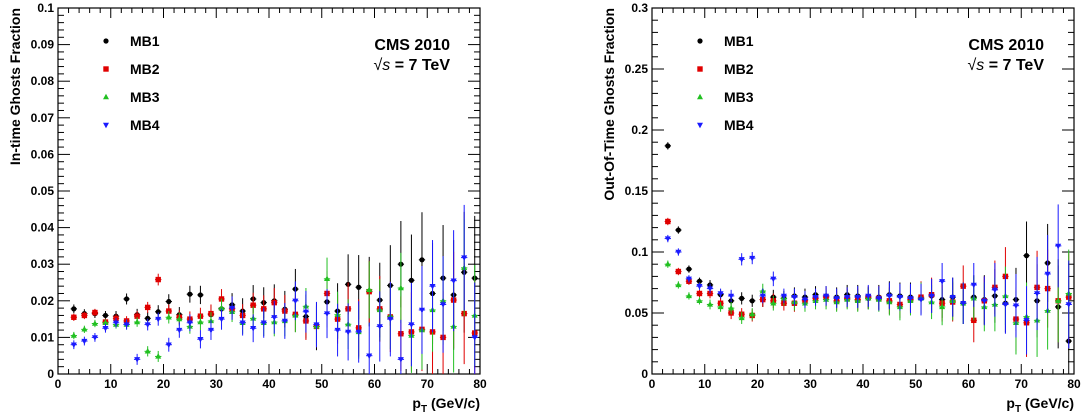 The height and width of the screenshot is (418, 1081). What do you see at coordinates (975, 65) in the screenshot?
I see `sqrt-s: √s` at bounding box center [975, 65].